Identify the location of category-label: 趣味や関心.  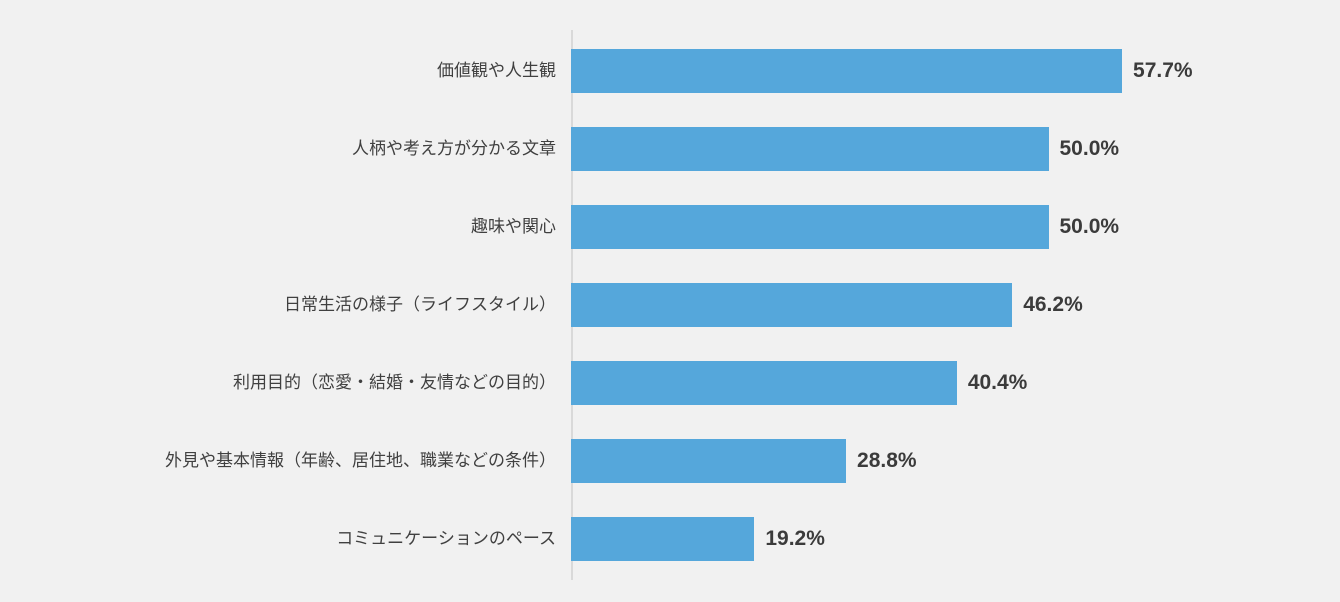
(513, 227).